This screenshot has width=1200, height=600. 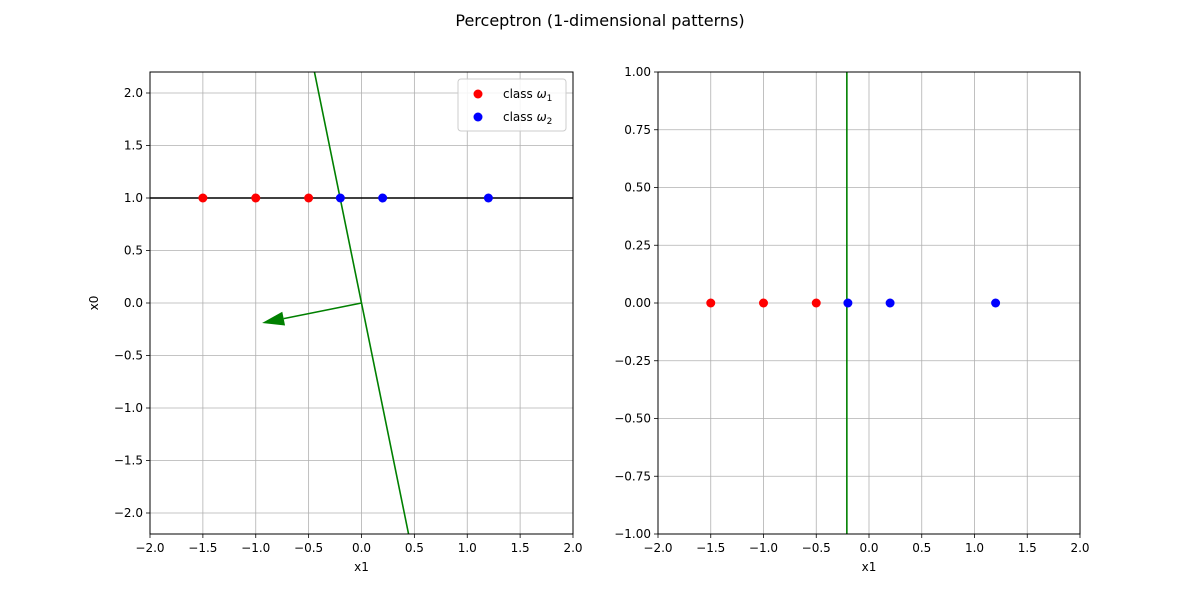 What do you see at coordinates (632, 534) in the screenshot?
I see `y-tick-label: −1.00` at bounding box center [632, 534].